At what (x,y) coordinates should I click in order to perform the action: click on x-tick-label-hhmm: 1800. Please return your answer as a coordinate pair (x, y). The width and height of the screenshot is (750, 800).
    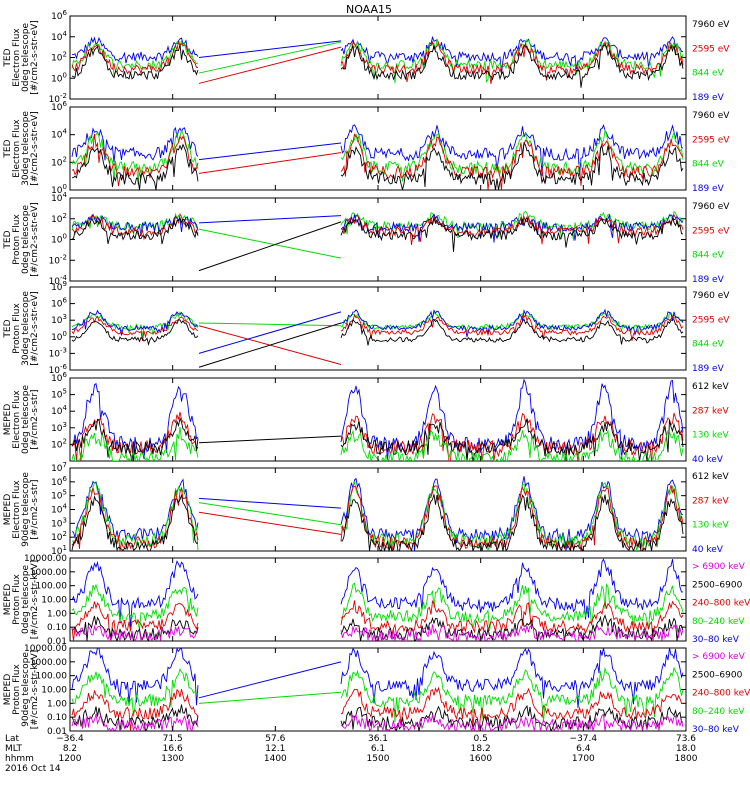
    Looking at the image, I should click on (686, 759).